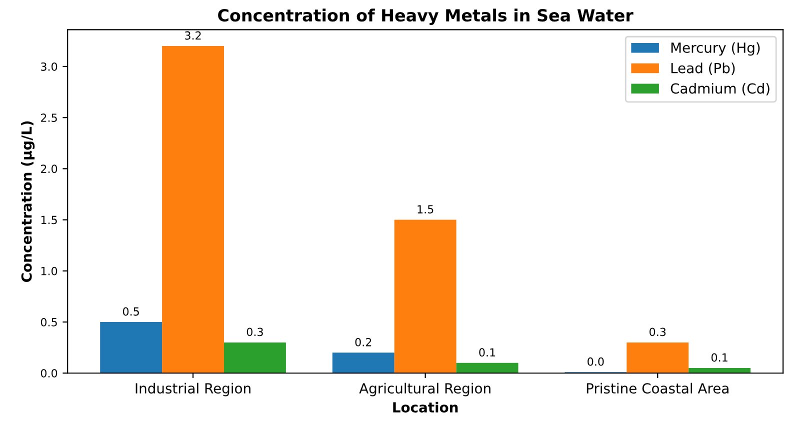 Image resolution: width=795 pixels, height=424 pixels. Describe the element at coordinates (720, 89) in the screenshot. I see `legend-label: Cadmium (Cd)` at that location.